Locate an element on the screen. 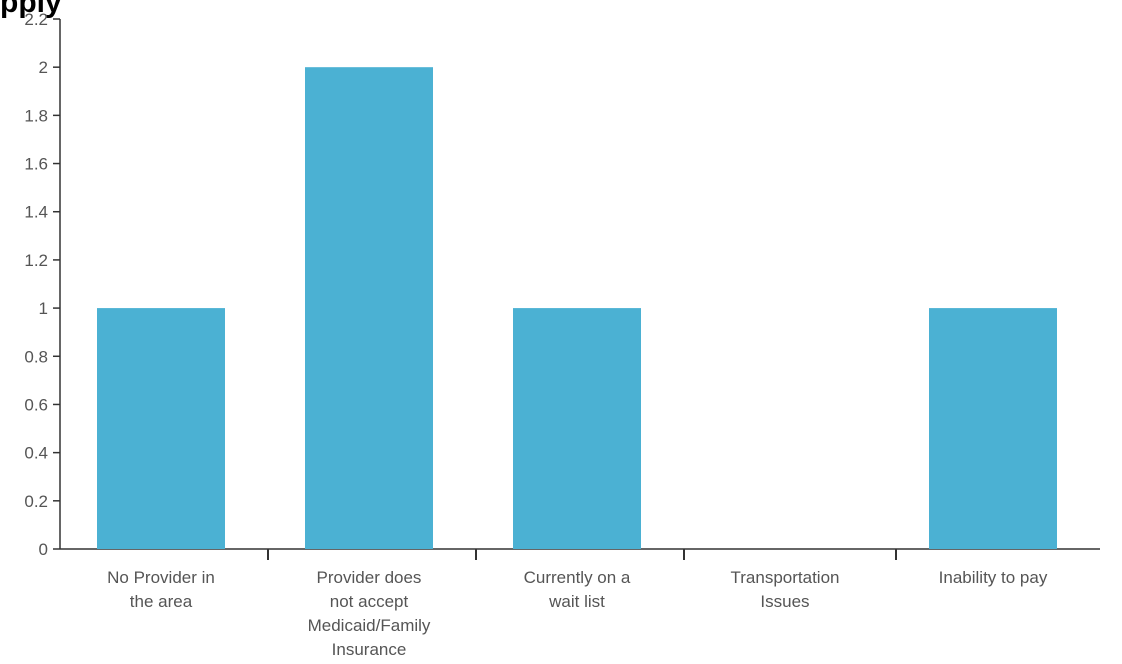  y-tick-labels: 0 0.2 0.4 0.6 0.8 1 1.2 1.4 1.6 1.8 2 2.2 is located at coordinates (36, 284).